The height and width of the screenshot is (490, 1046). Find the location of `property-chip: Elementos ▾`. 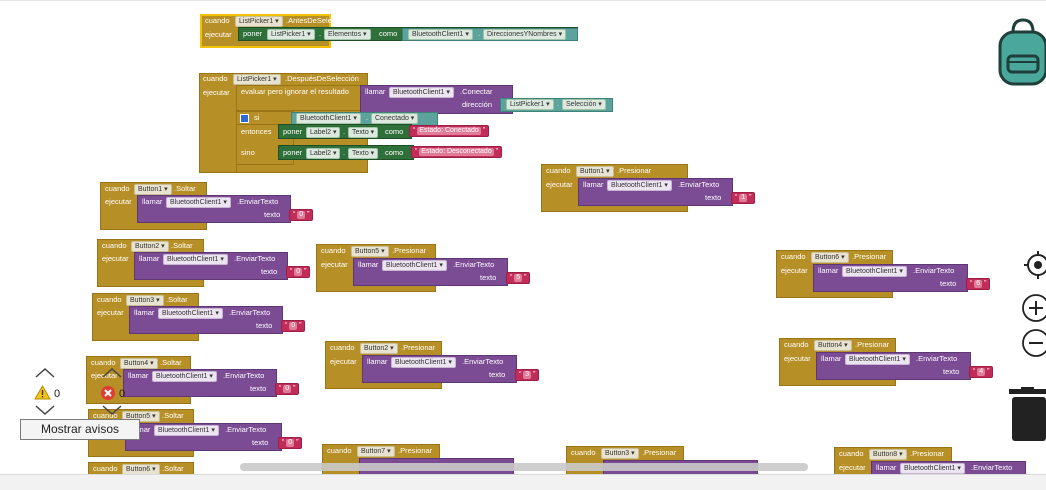

property-chip: Elementos ▾ is located at coordinates (347, 34).